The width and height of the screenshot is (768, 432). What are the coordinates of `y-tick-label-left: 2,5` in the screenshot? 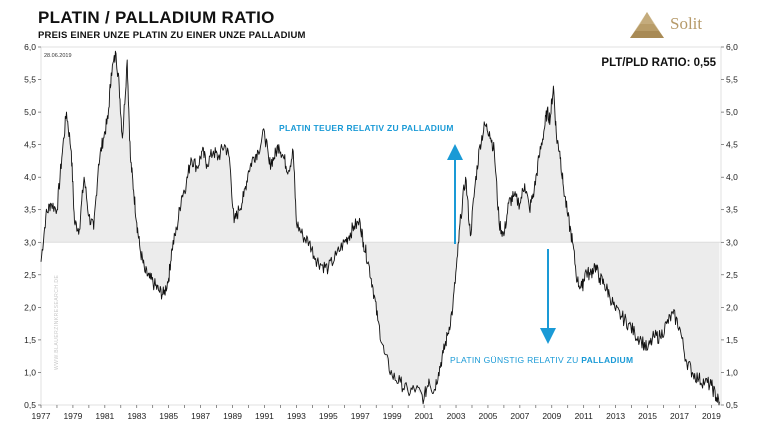 It's located at (30, 275).